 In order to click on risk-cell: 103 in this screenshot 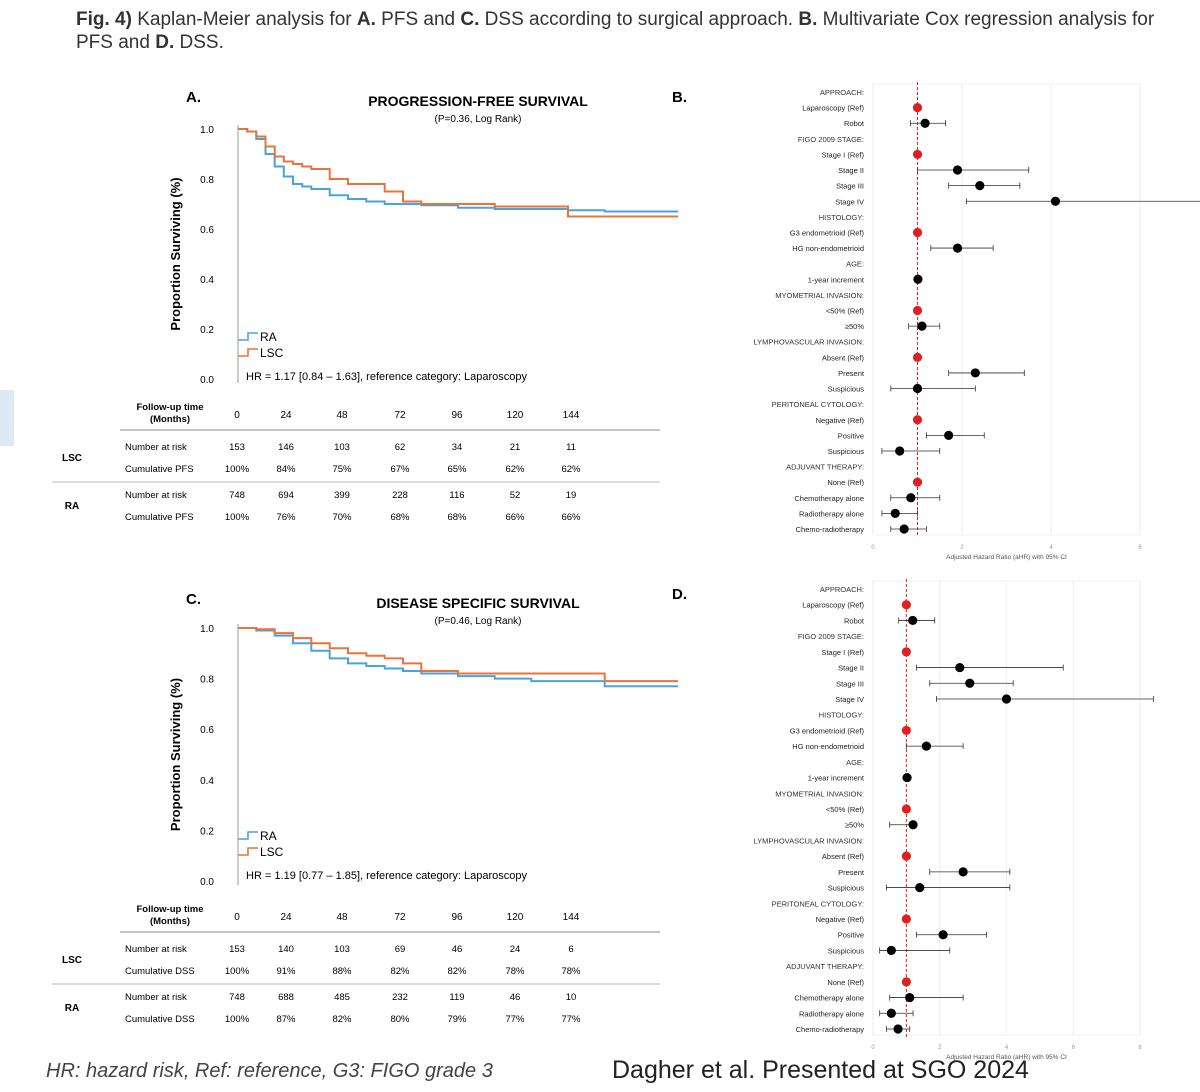, I will do `click(342, 447)`.